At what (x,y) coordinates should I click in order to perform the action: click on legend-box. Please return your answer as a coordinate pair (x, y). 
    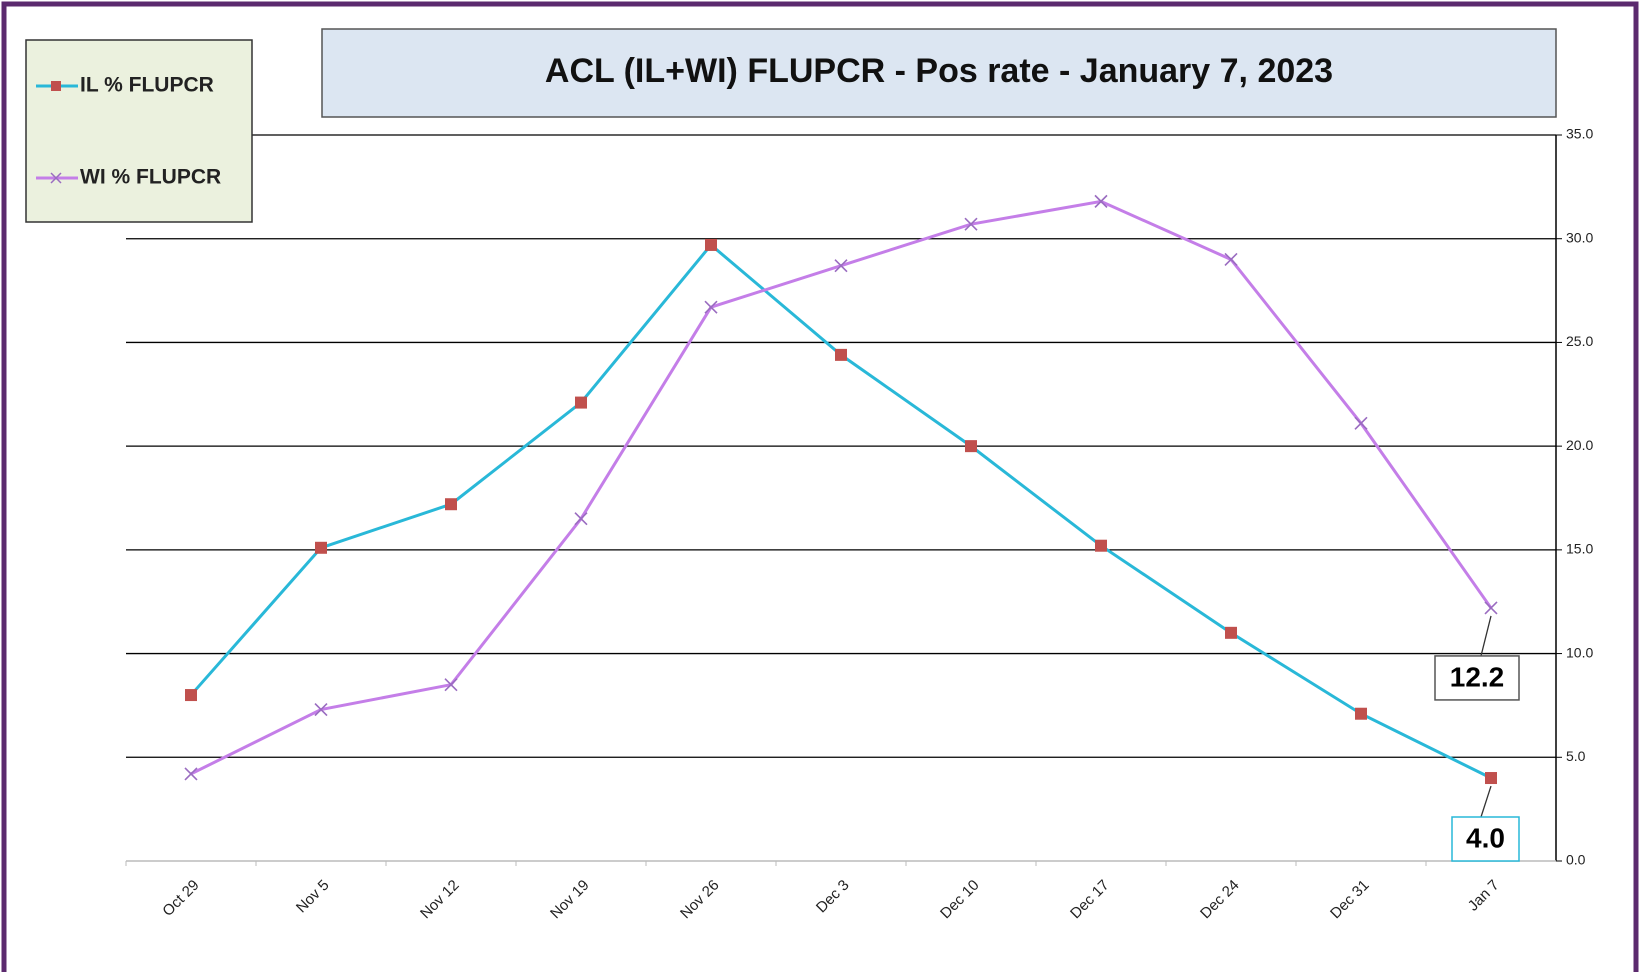
    Looking at the image, I should click on (139, 131).